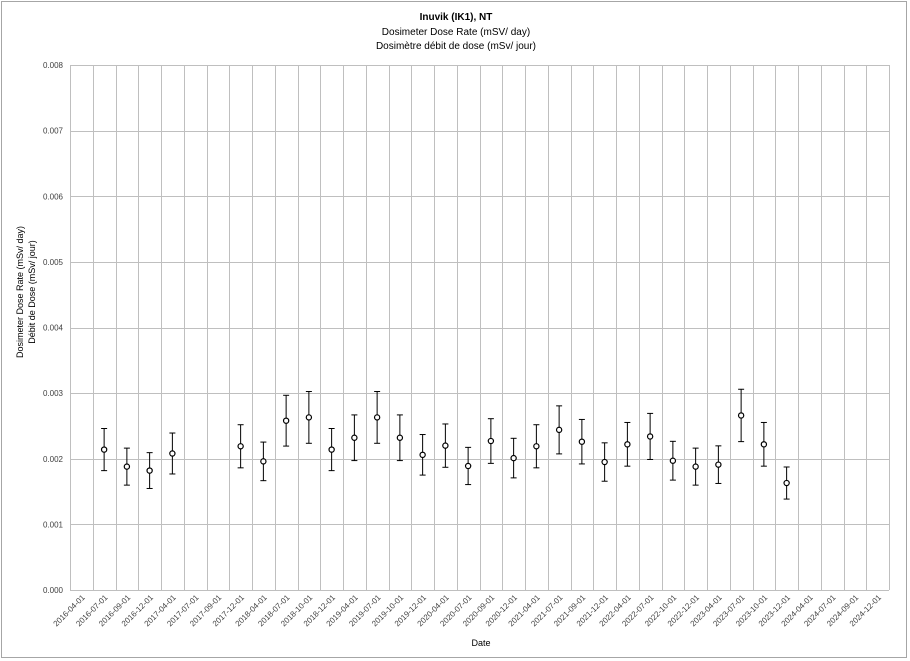  I want to click on data-points, so click(445, 444).